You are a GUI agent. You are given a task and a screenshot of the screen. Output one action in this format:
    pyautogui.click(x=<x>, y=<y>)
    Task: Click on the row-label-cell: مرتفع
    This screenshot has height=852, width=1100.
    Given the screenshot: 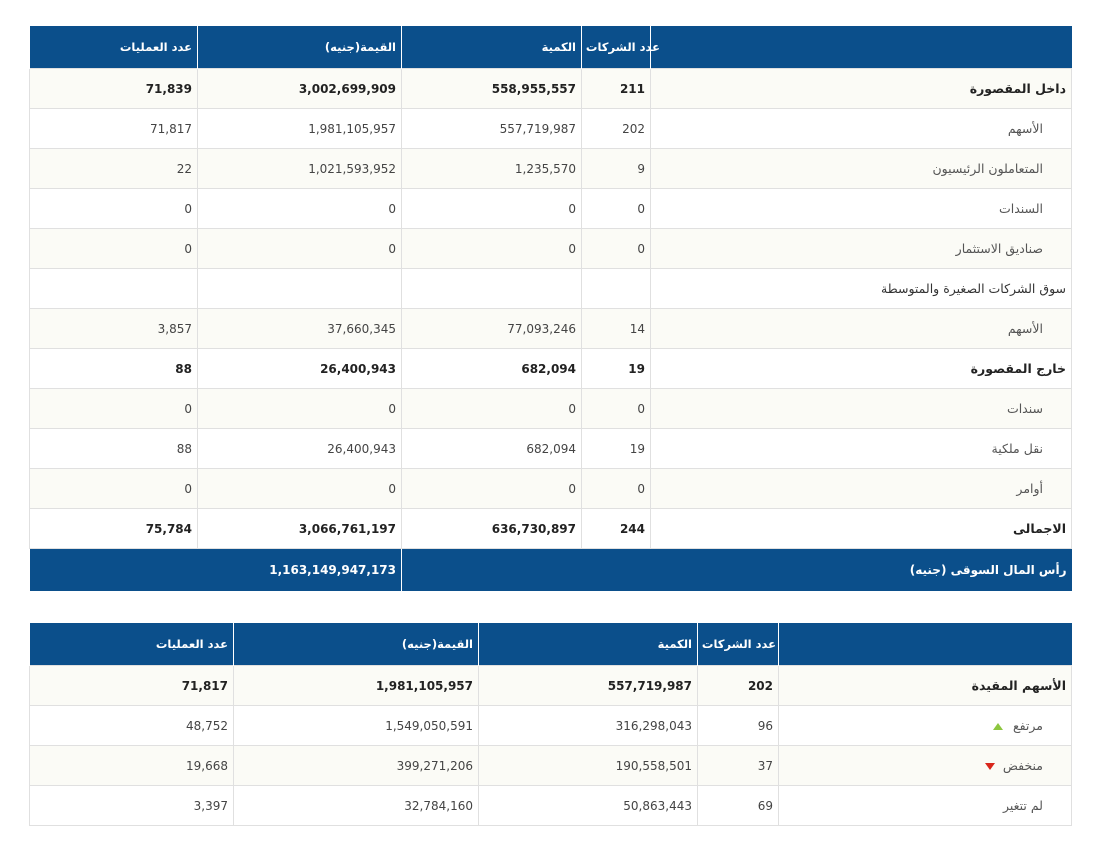 What is the action you would take?
    pyautogui.click(x=925, y=725)
    